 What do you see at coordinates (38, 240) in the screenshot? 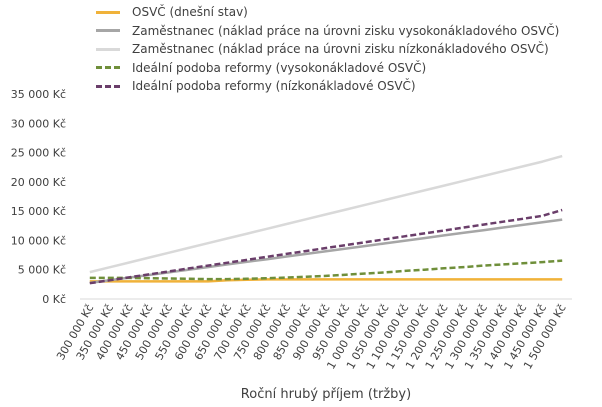
I see `y-tick-label: 10 000 Kč` at bounding box center [38, 240].